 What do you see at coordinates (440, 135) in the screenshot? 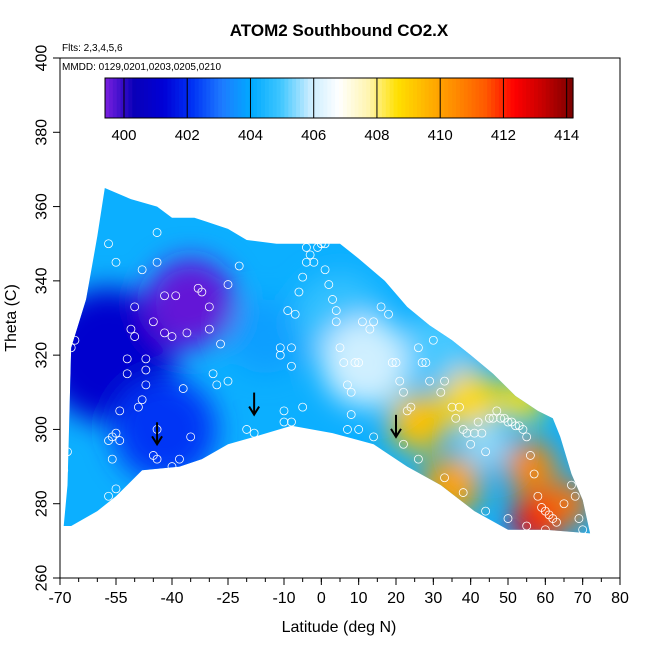
I see `colorbar-tick-label: 410` at bounding box center [440, 135].